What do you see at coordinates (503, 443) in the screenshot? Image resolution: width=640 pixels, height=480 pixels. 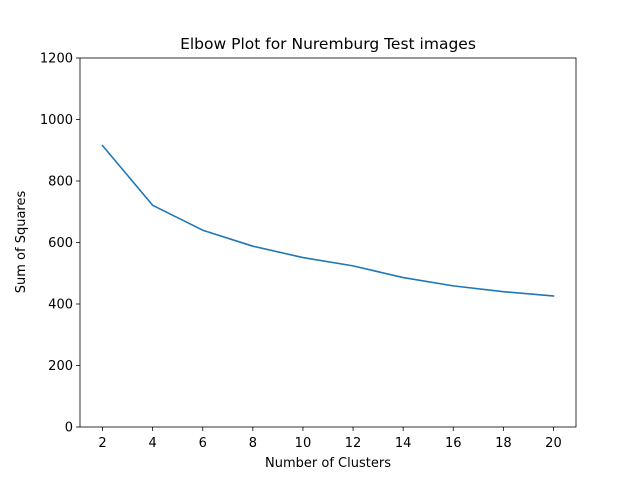 I see `x-tick-label: 18` at bounding box center [503, 443].